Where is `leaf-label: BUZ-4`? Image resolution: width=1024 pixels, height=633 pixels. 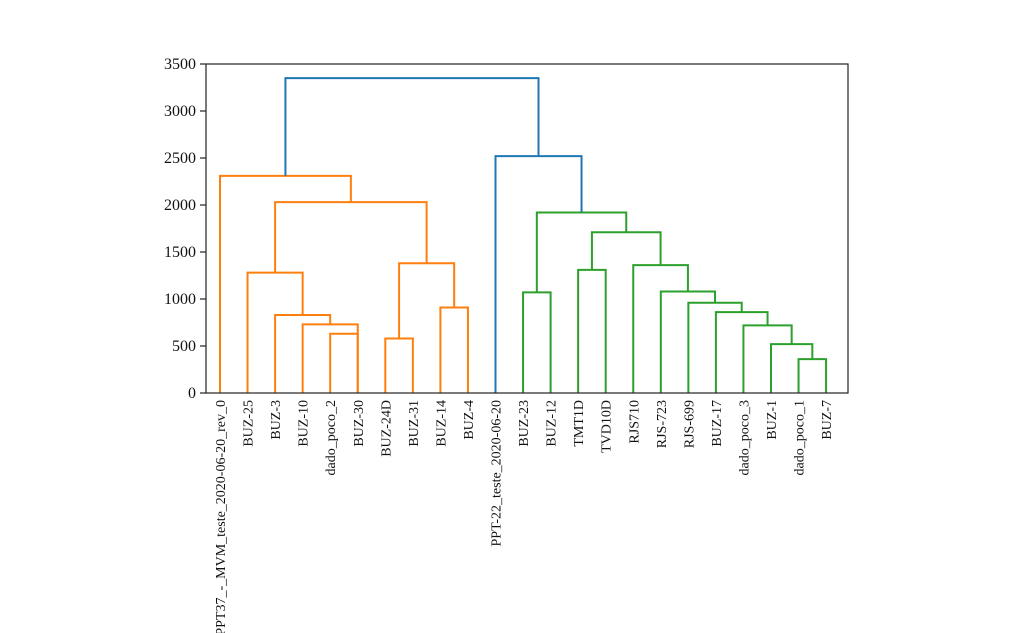 leaf-label: BUZ-4 is located at coordinates (469, 420).